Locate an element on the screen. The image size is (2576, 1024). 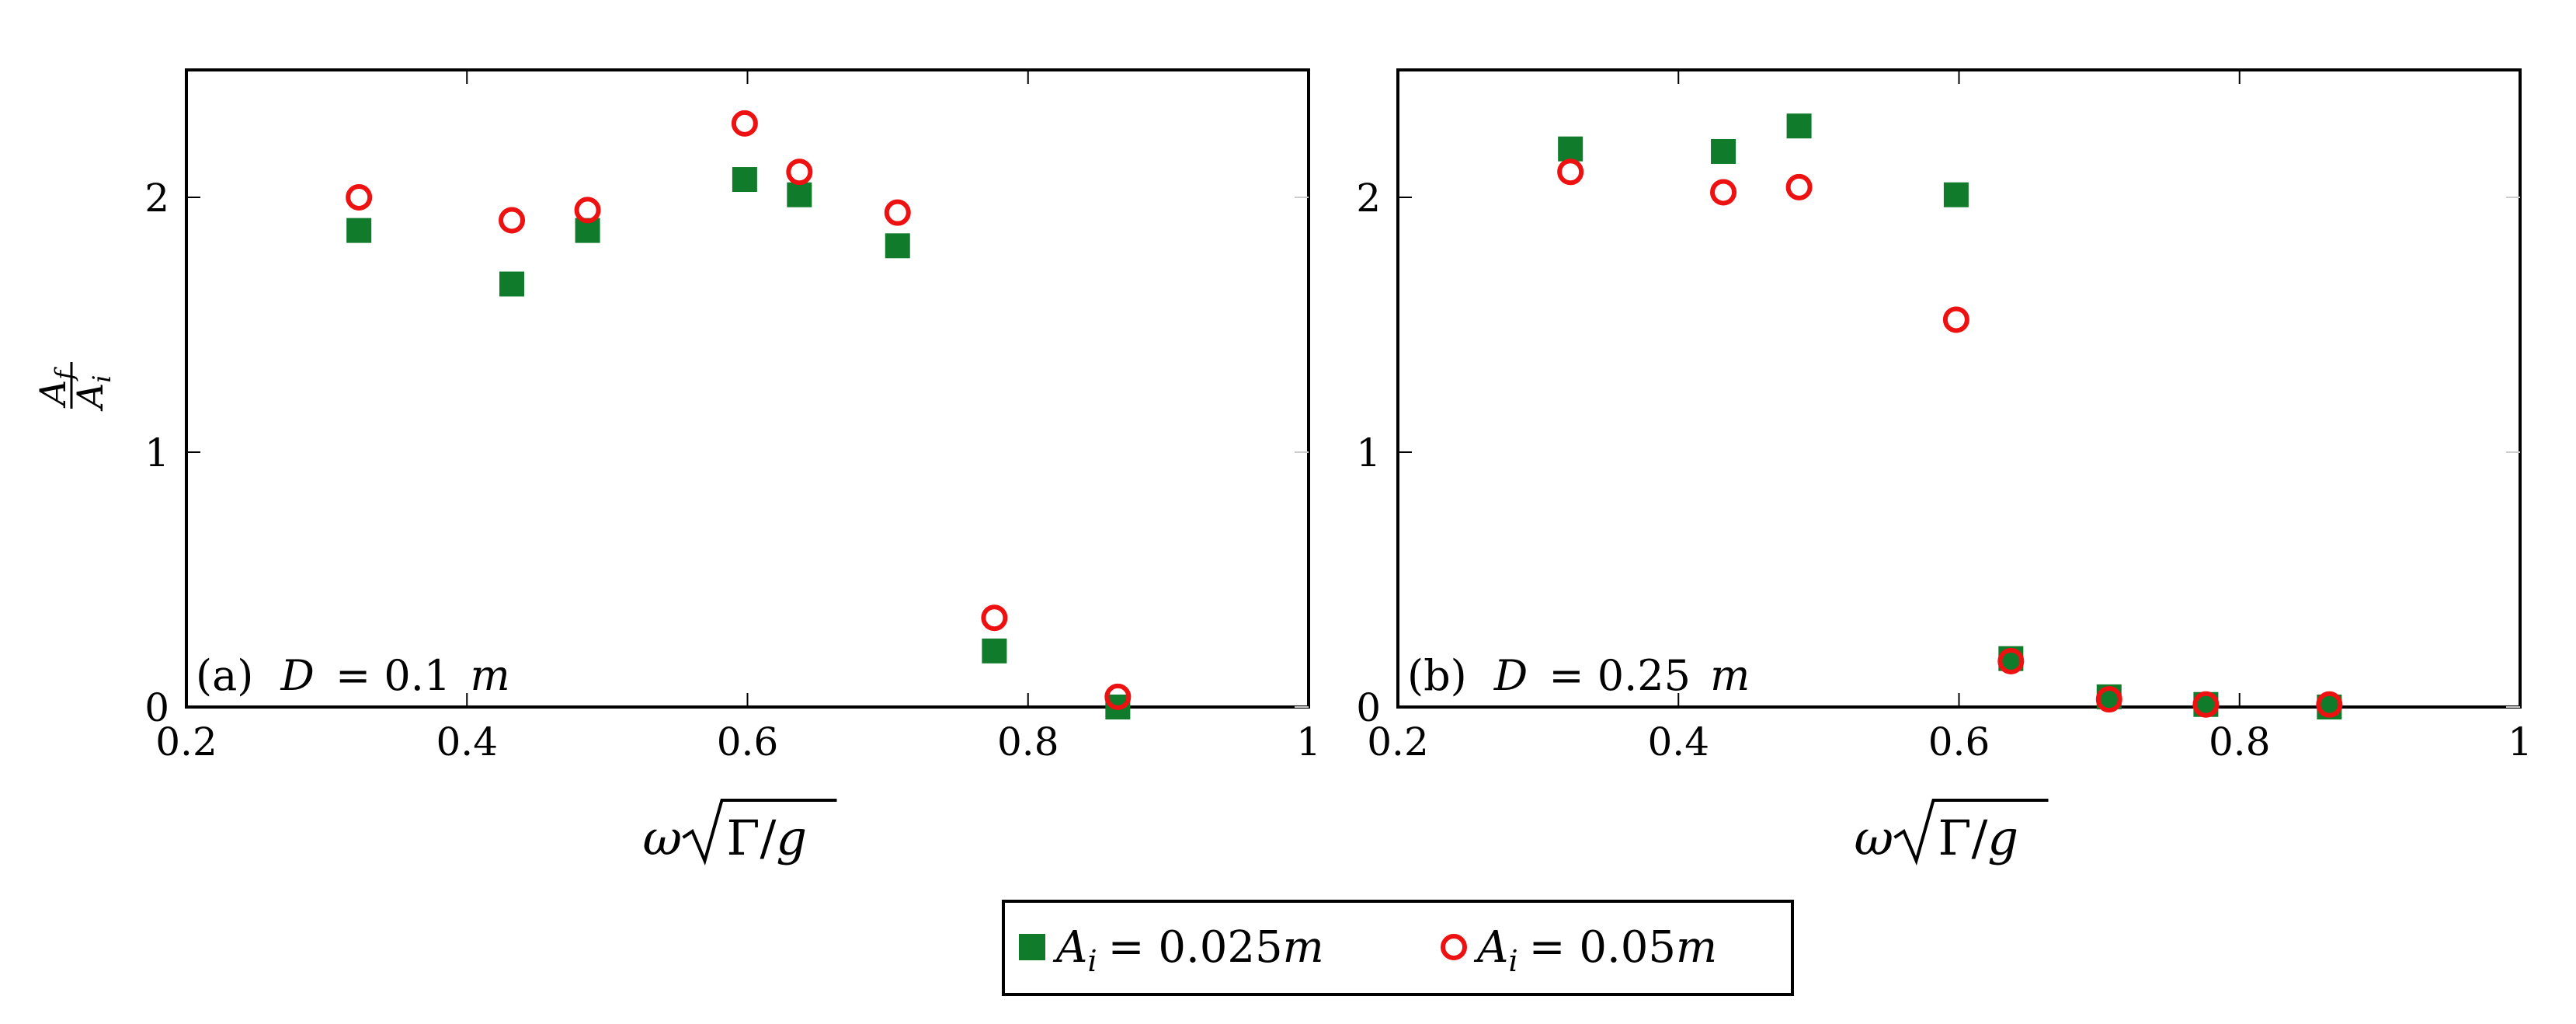
sqrt-sign is located at coordinates (759, 832).